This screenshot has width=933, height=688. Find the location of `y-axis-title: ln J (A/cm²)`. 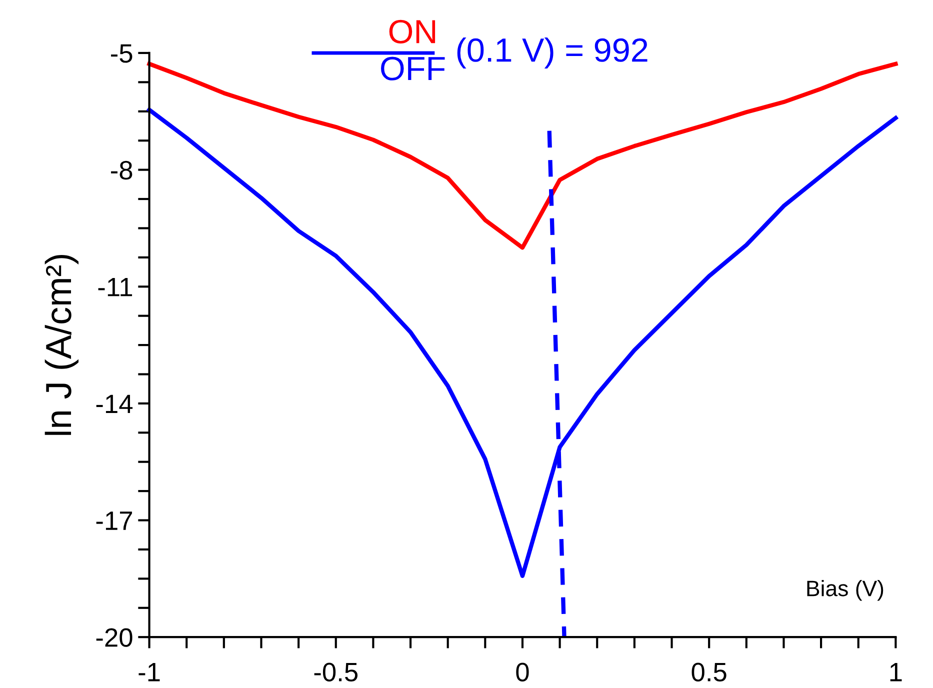

y-axis-title: ln J (A/cm²) is located at coordinates (61, 344).